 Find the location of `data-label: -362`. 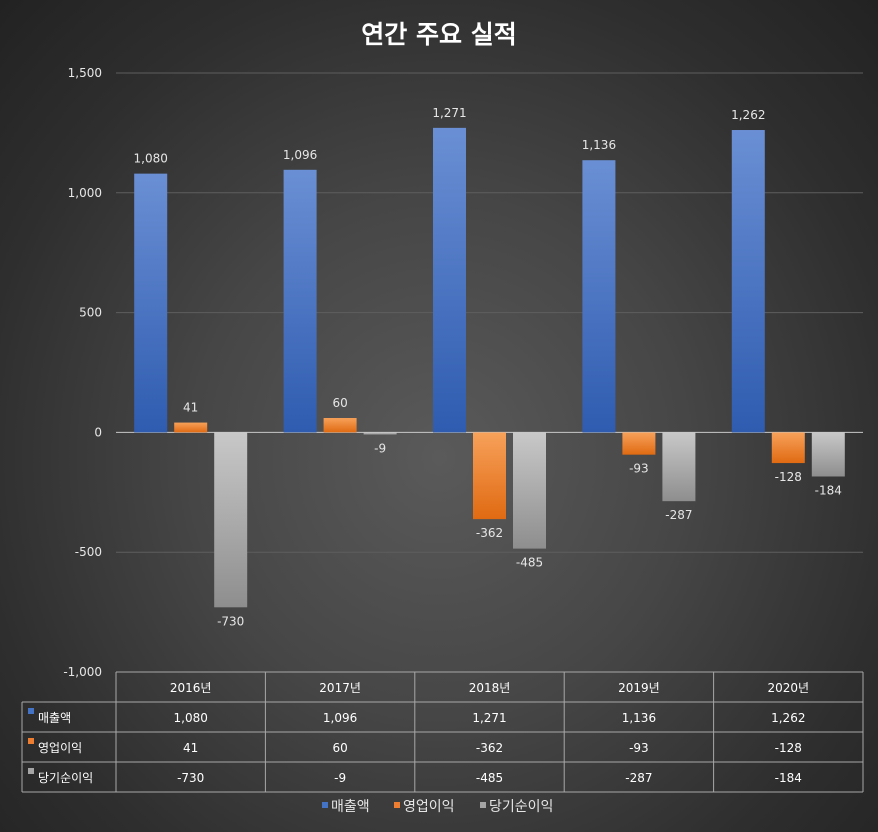

data-label: -362 is located at coordinates (489, 533).